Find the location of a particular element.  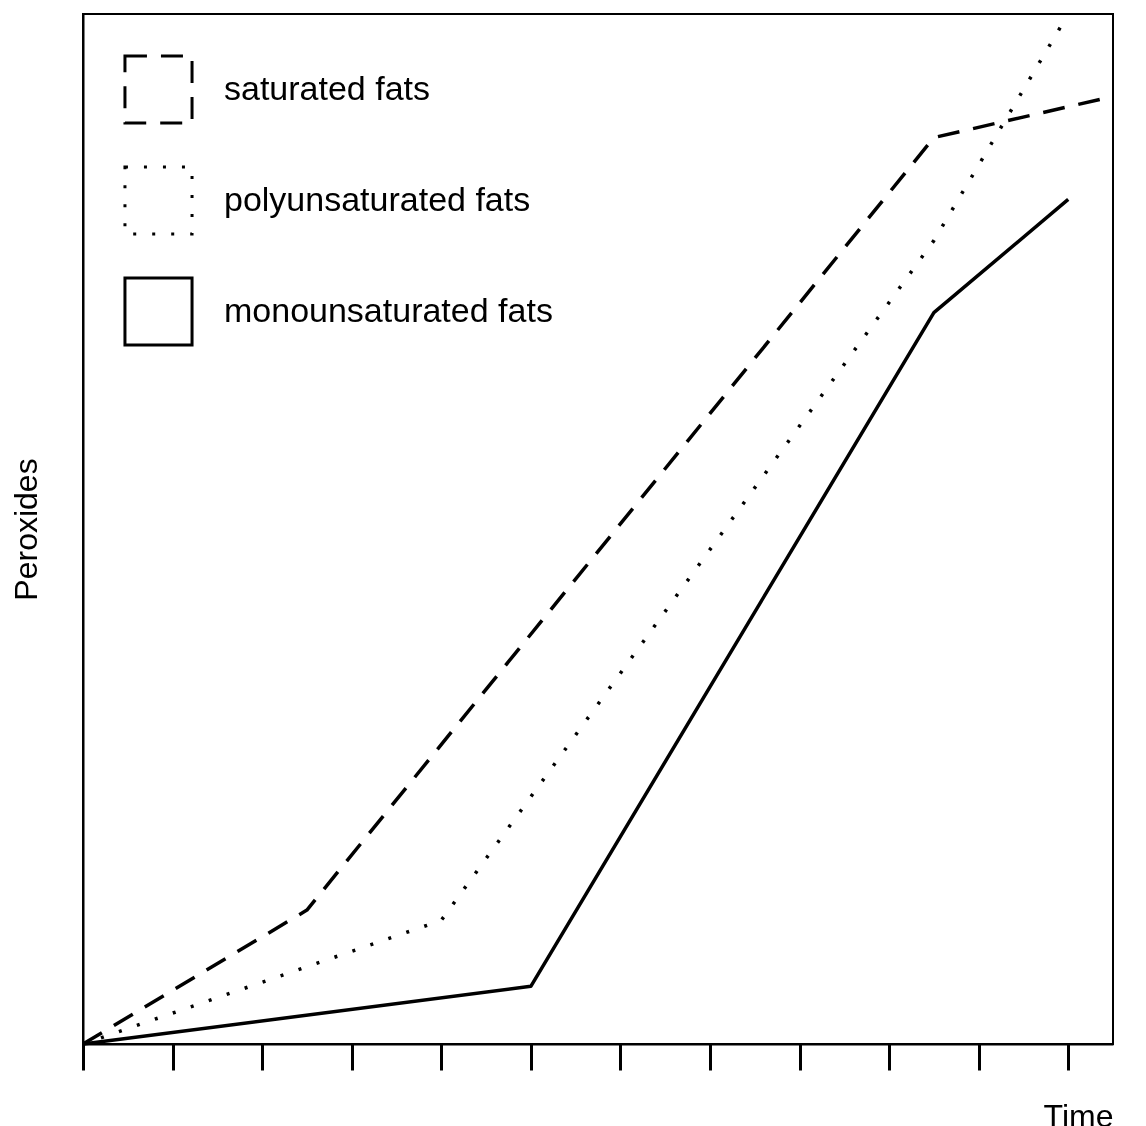

legend-label: monounsaturated fats is located at coordinates (388, 309).